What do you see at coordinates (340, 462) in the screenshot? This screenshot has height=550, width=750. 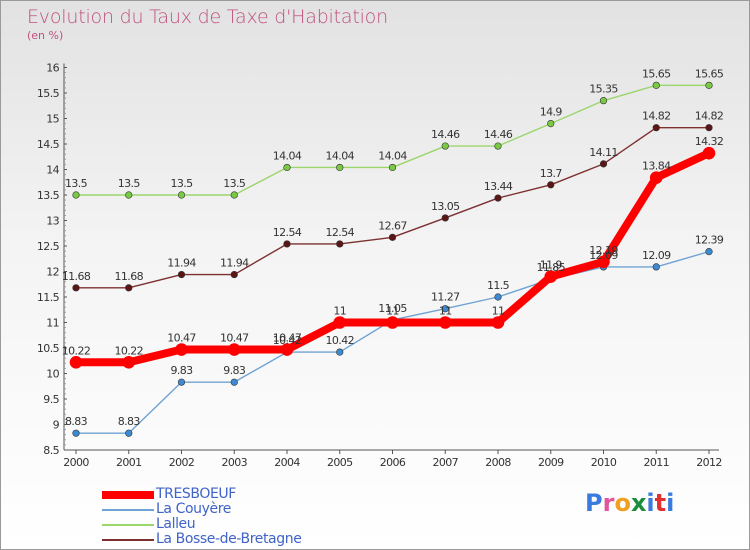 I see `x-tick-label: 2005` at bounding box center [340, 462].